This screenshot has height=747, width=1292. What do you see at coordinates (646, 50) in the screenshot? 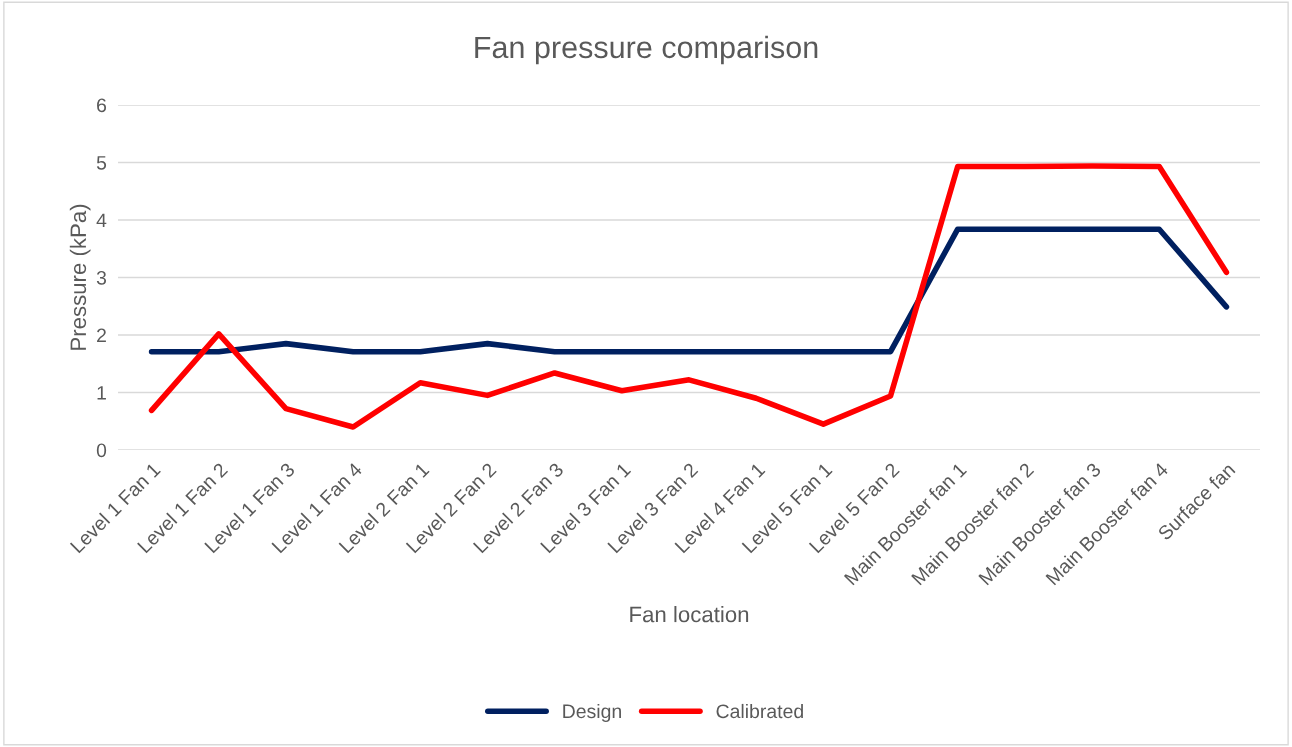
I see `chart-title: Fan pressure comparison` at bounding box center [646, 50].